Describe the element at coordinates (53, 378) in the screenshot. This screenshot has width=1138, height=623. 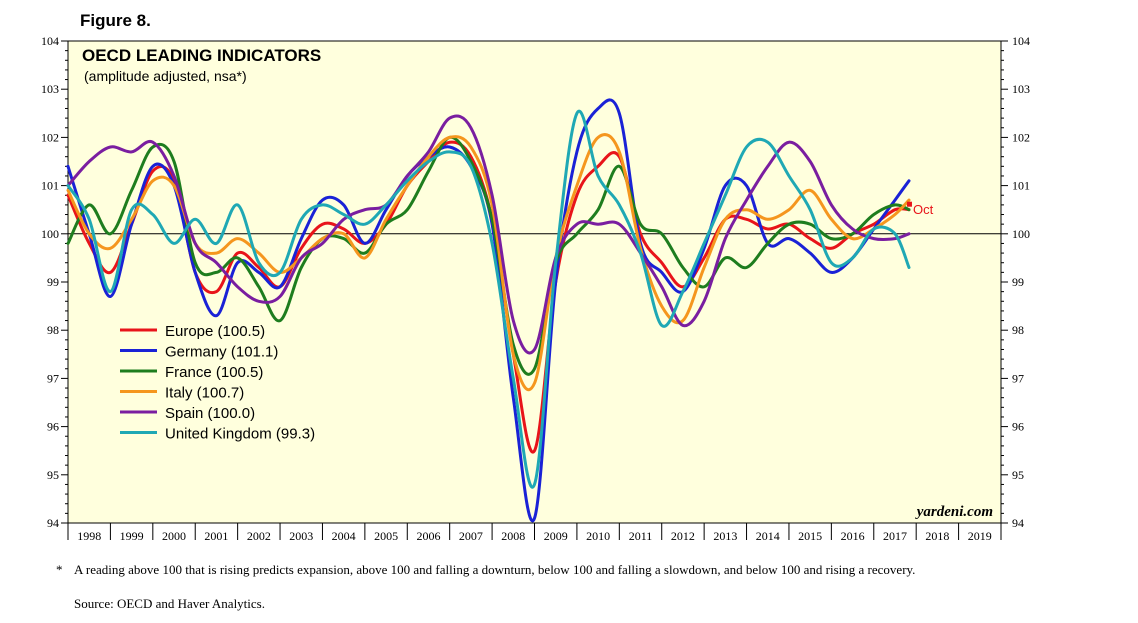
I see `y-tick-label-left-97: 97` at that location.